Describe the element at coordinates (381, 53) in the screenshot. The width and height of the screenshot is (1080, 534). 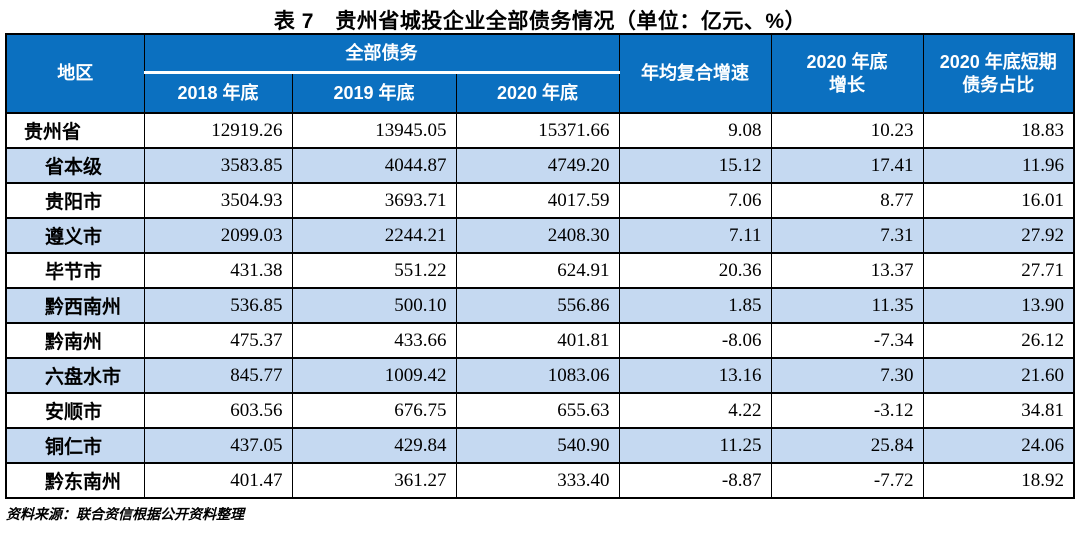
I see `header-total-debt-group: 全部债务` at that location.